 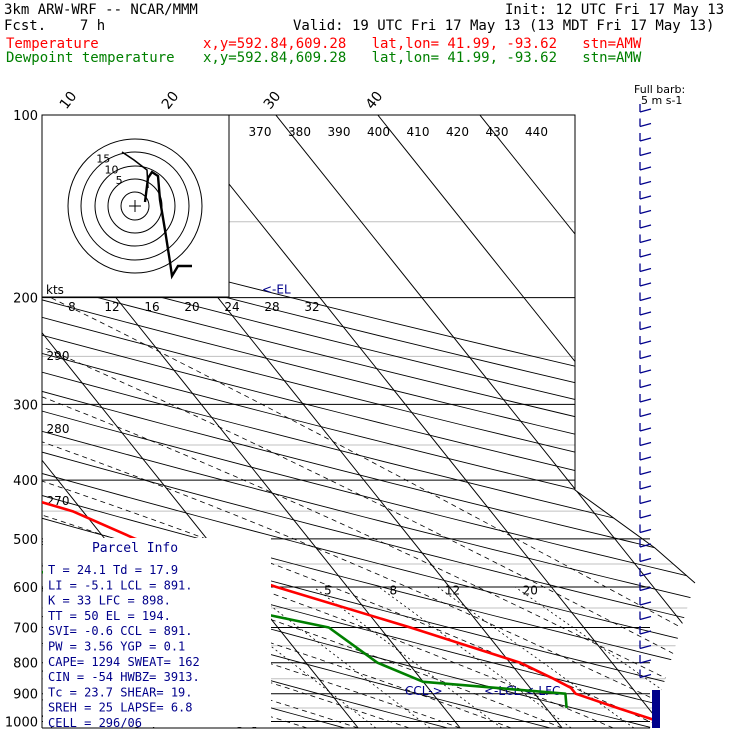 What do you see at coordinates (116, 647) in the screenshot?
I see `parcel-info-row: PW = 3.56 YGP = 0.1` at bounding box center [116, 647].